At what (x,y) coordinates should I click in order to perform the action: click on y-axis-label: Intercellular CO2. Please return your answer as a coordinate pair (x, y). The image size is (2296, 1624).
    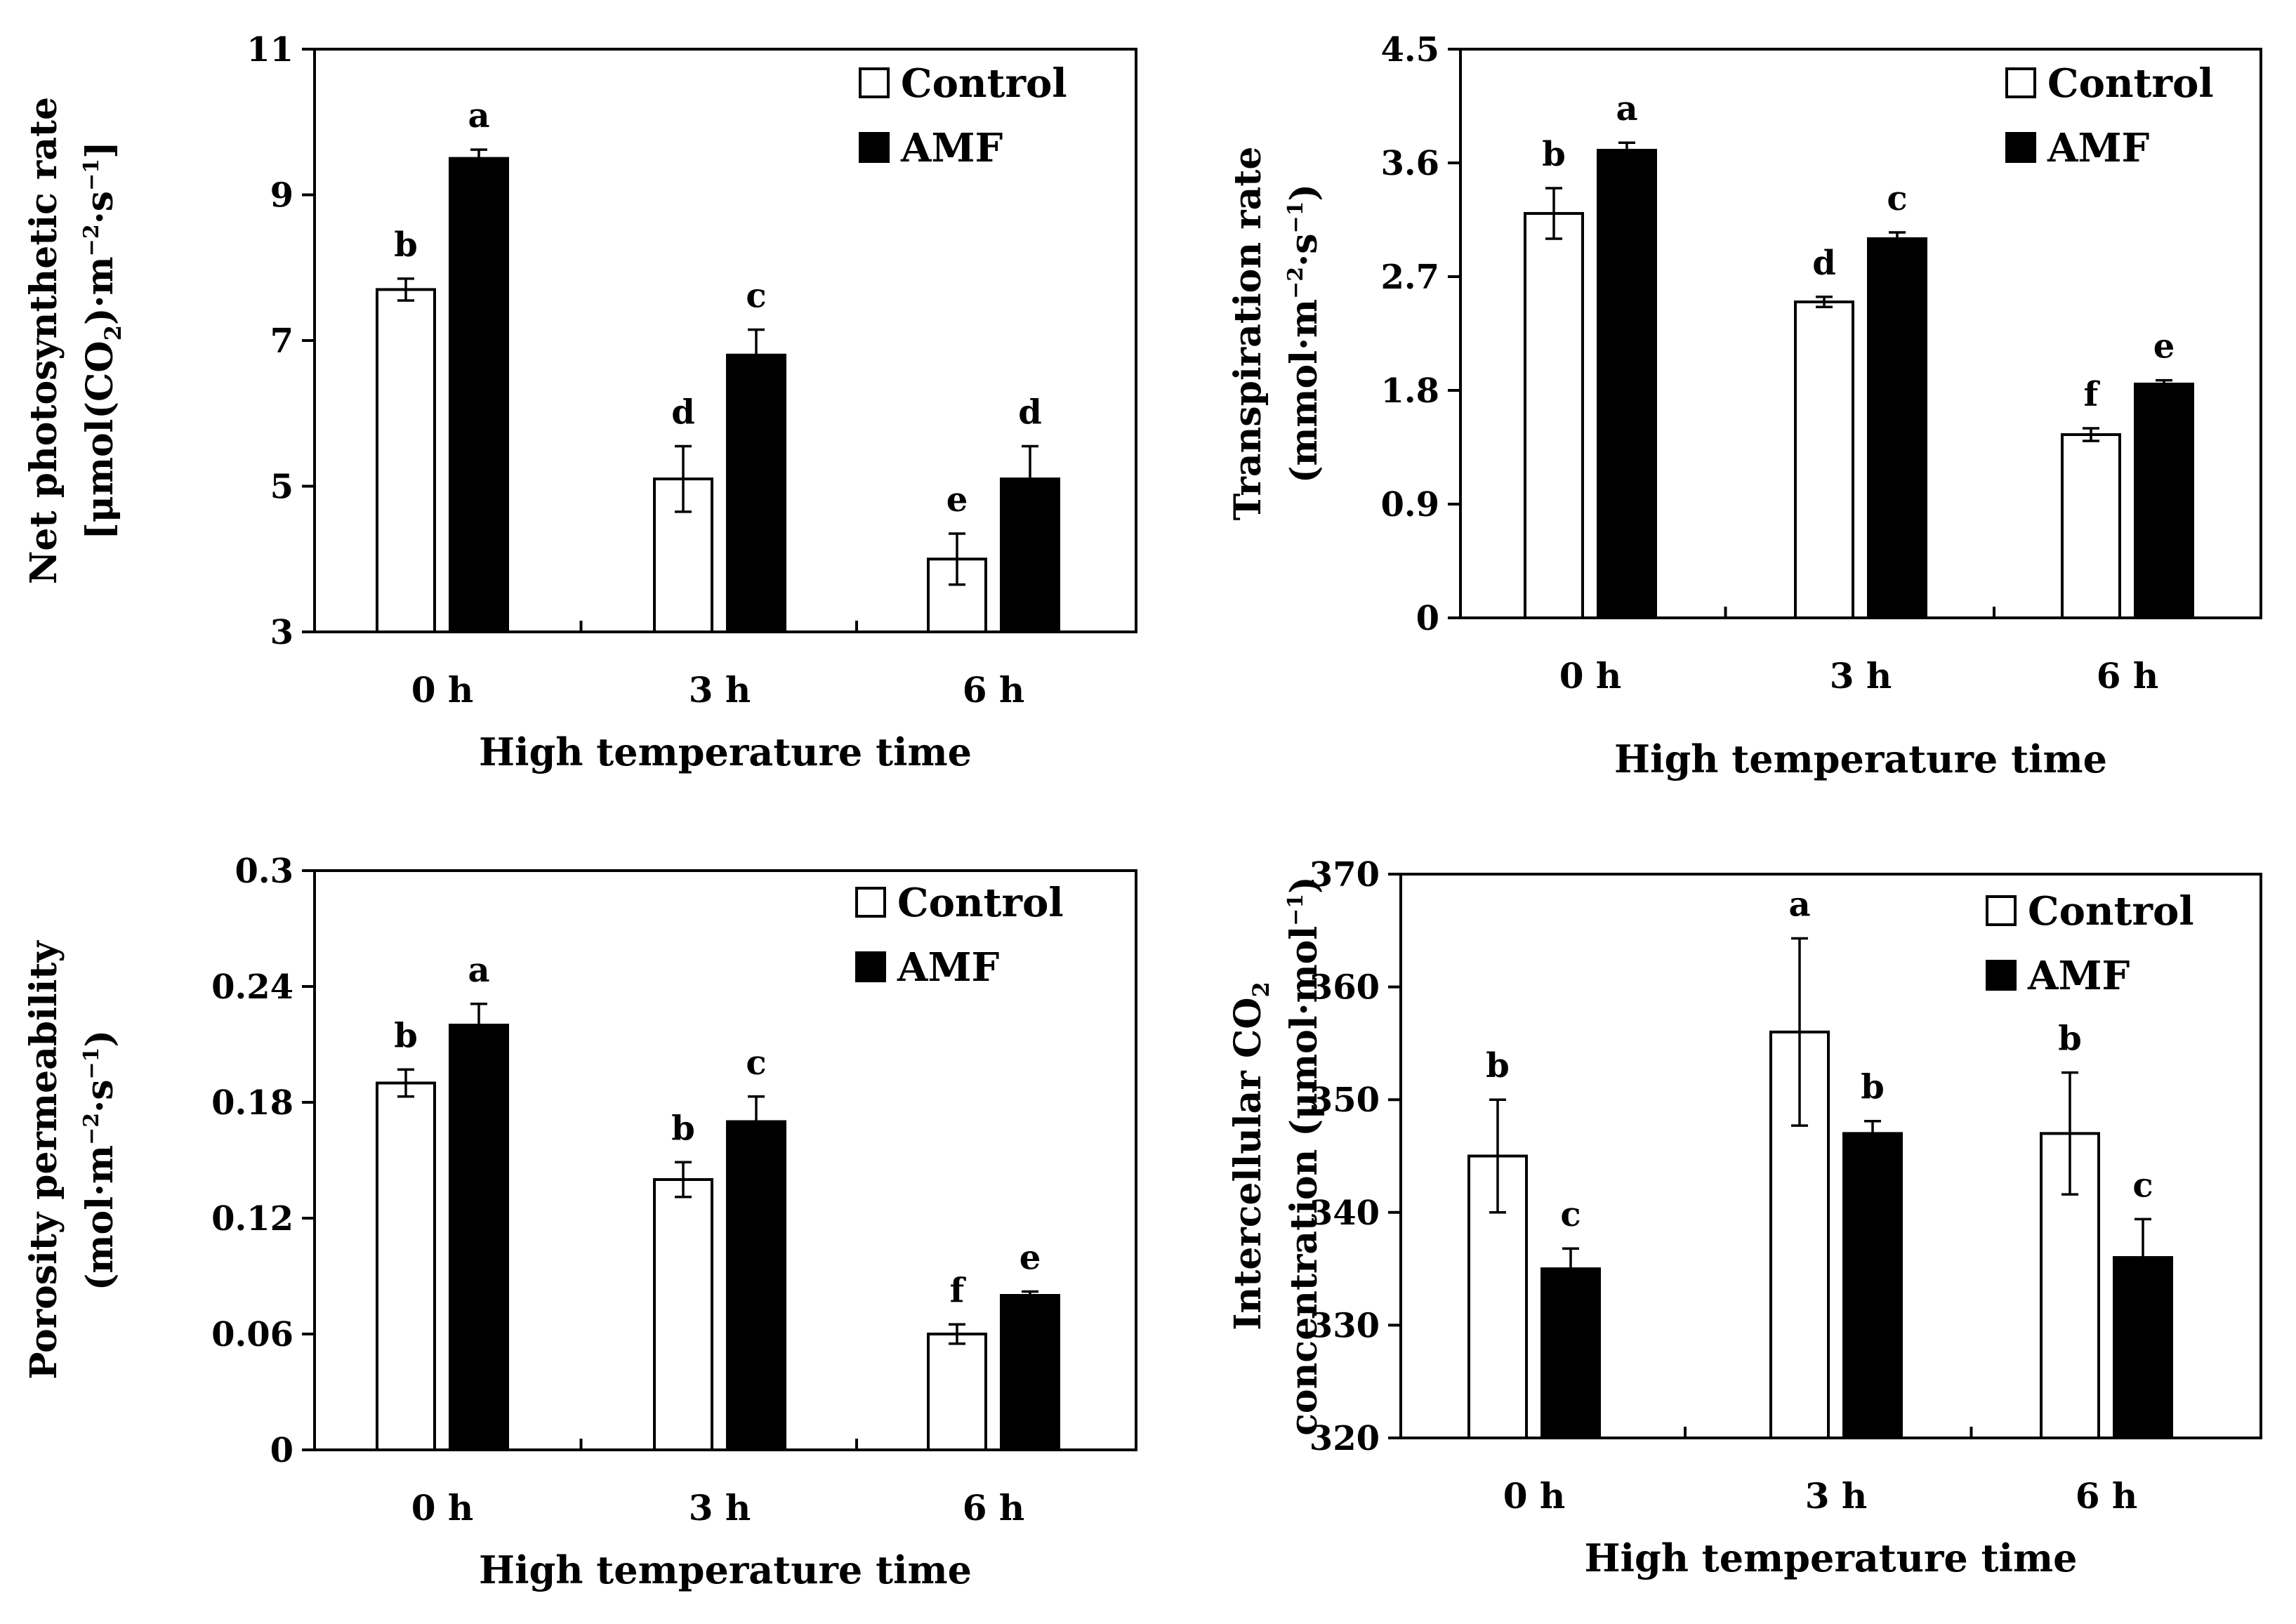
    Looking at the image, I should click on (1250, 1156).